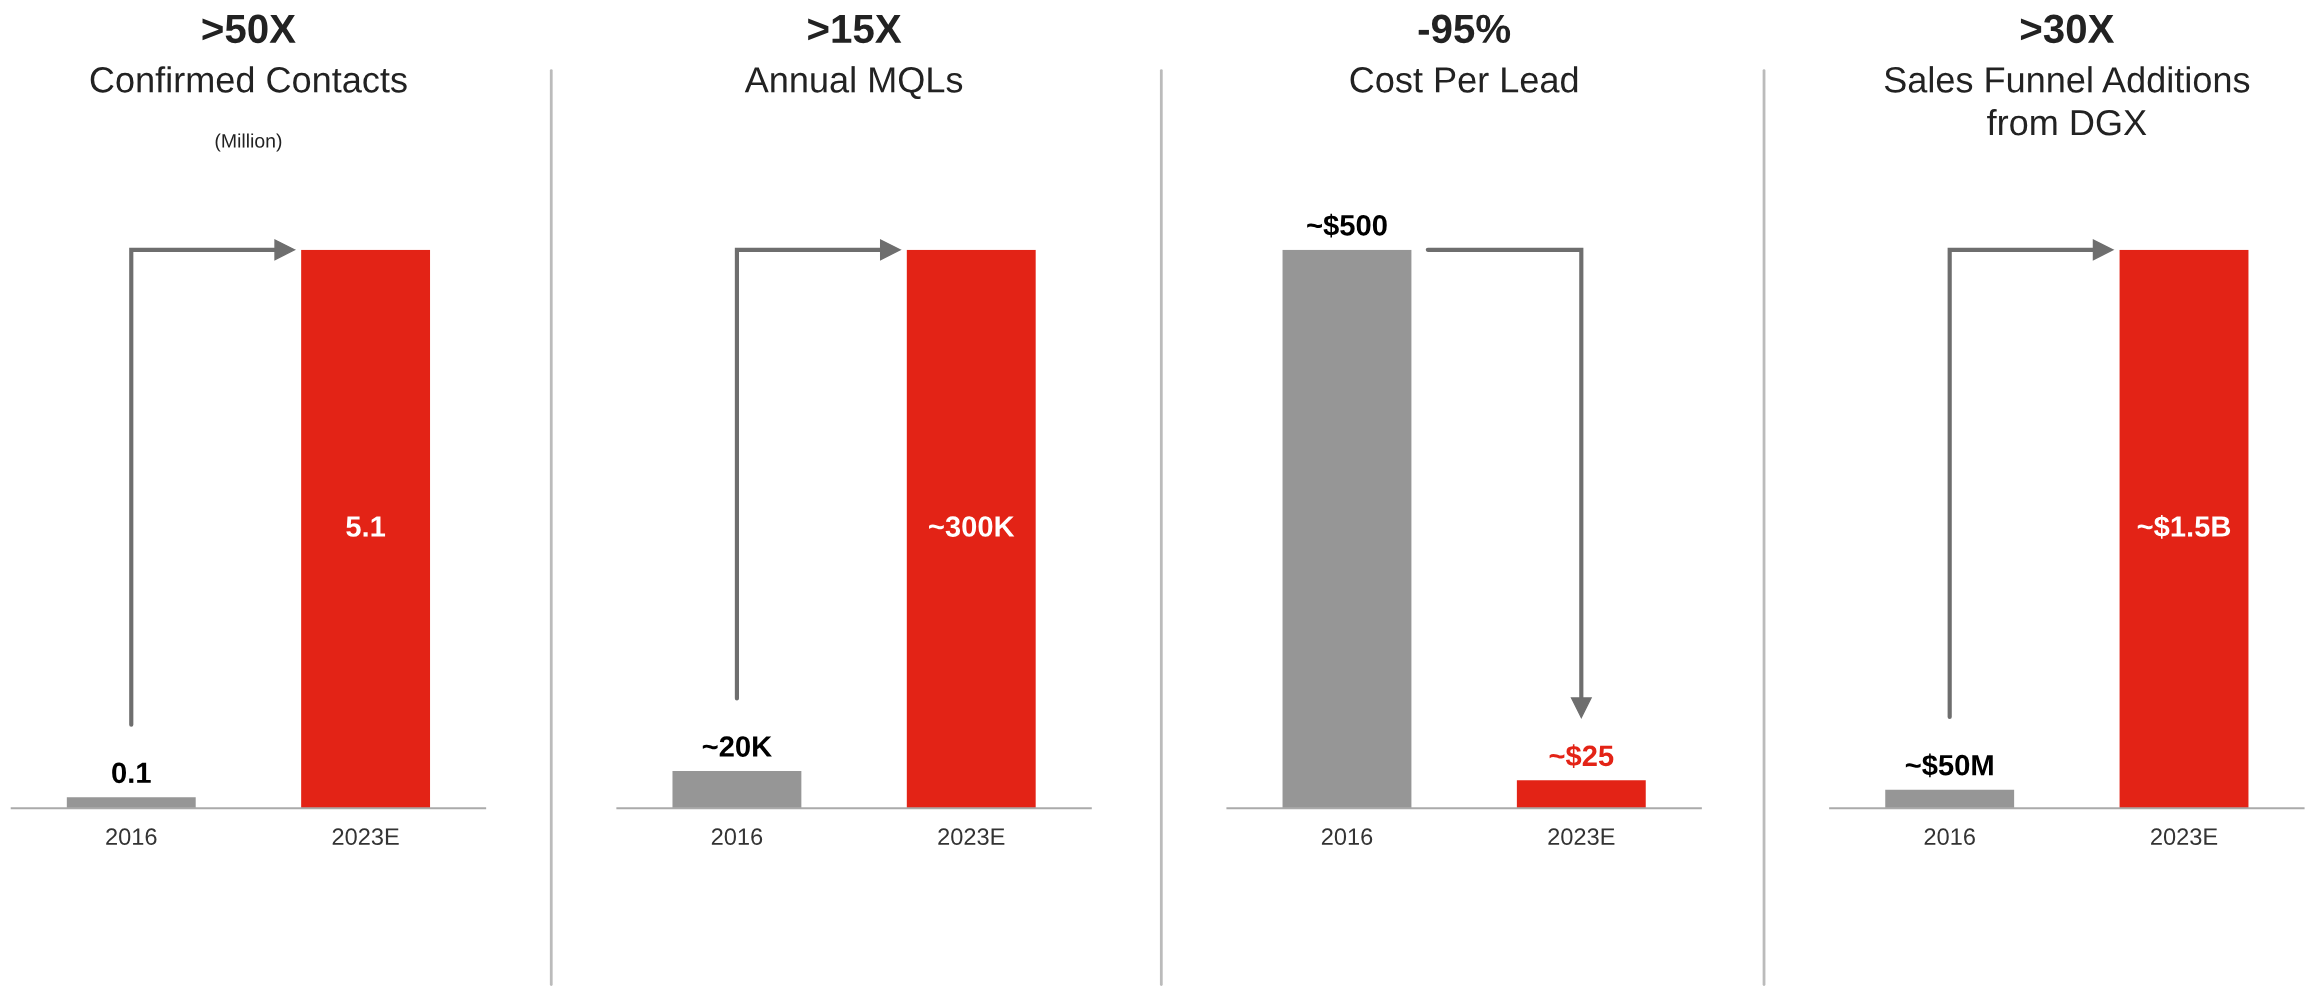 The height and width of the screenshot is (989, 2305). Describe the element at coordinates (131, 773) in the screenshot. I see `data-label: 0.1` at that location.